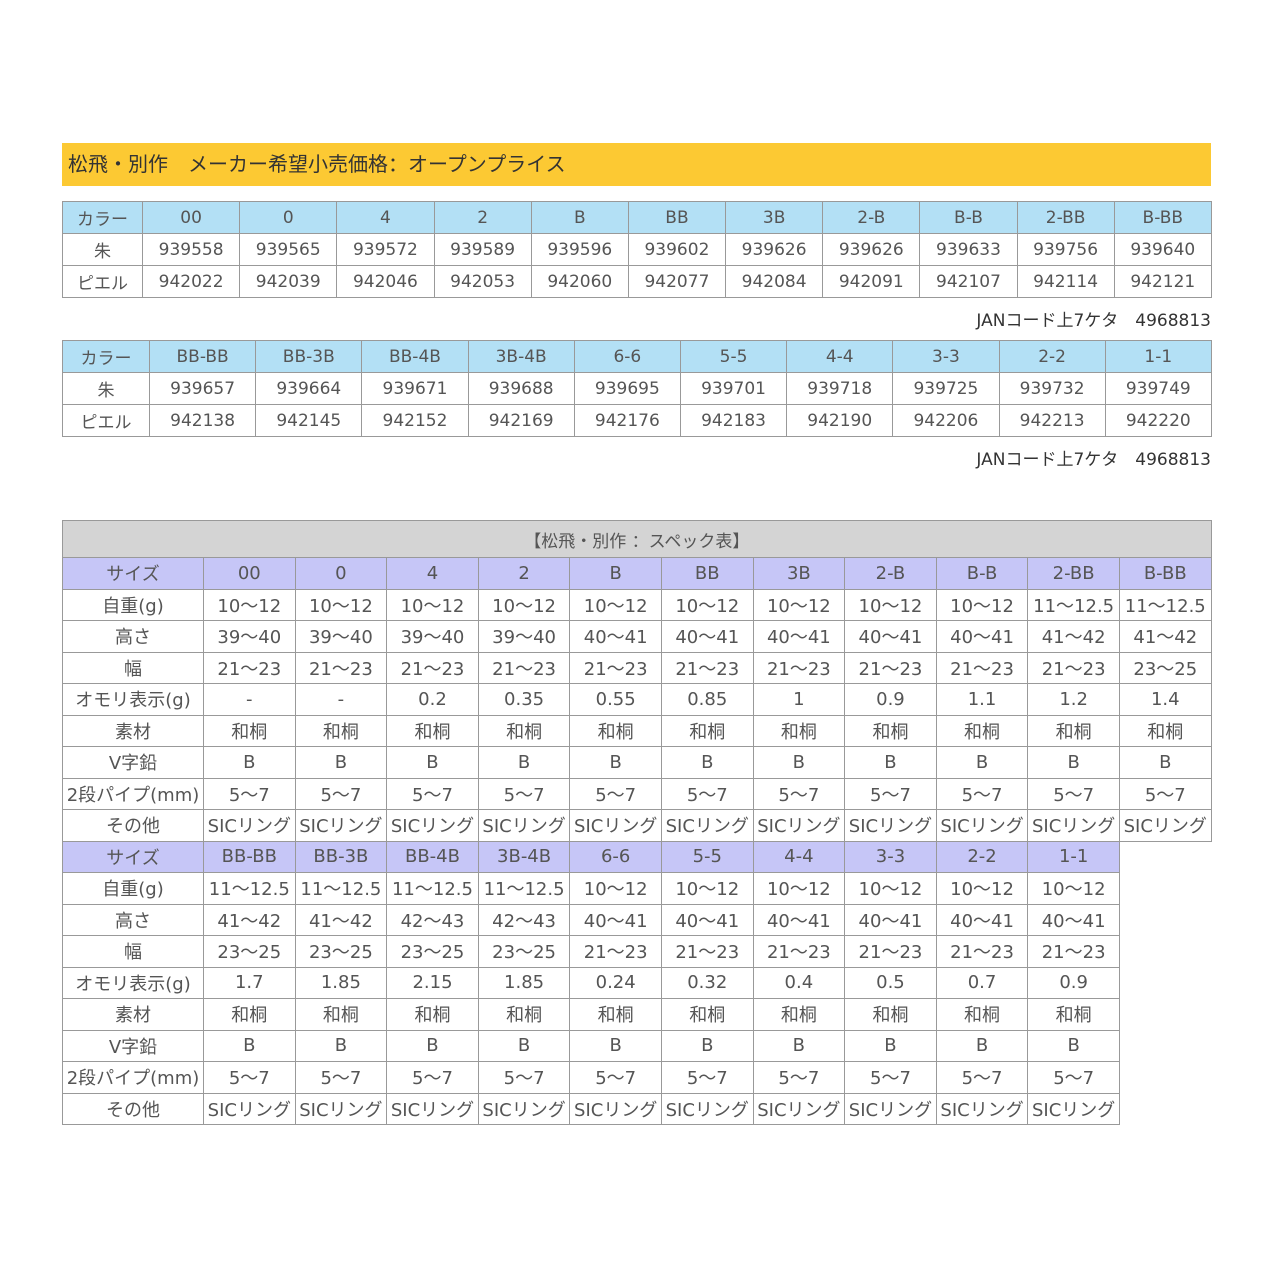 The width and height of the screenshot is (1280, 1280). I want to click on spec-label: 幅, so click(133, 951).